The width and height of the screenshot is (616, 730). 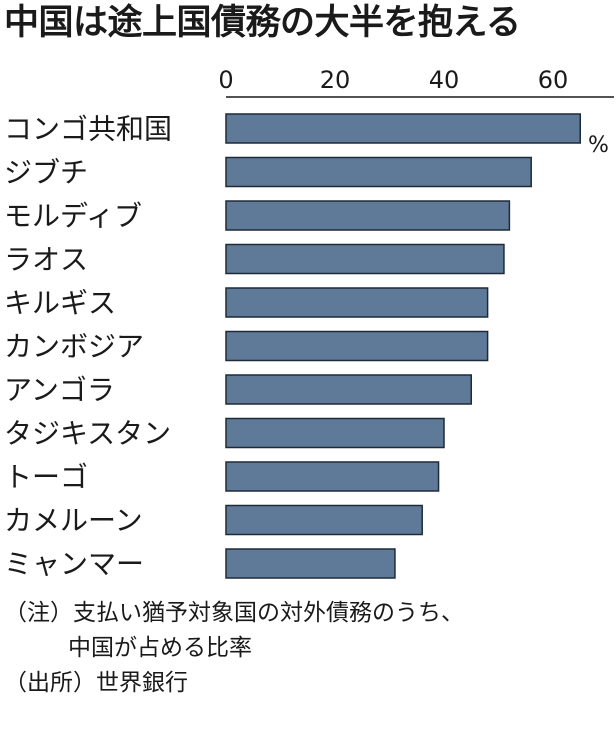 I want to click on x-tick-label: 20, so click(x=335, y=80).